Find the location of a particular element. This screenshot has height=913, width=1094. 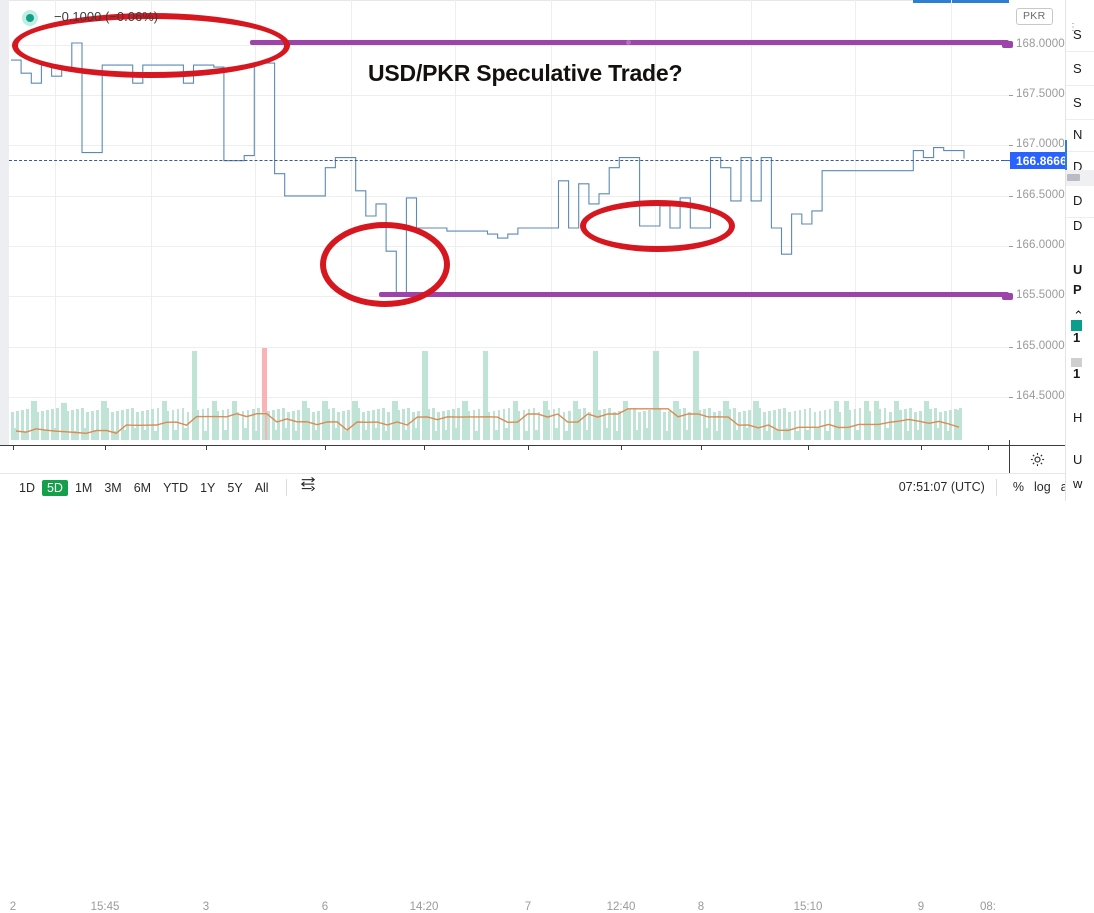

bottom-toolbar: 1D 5D 1M 3M 6M YTD 1Y 5Y All is located at coordinates (532, 487).